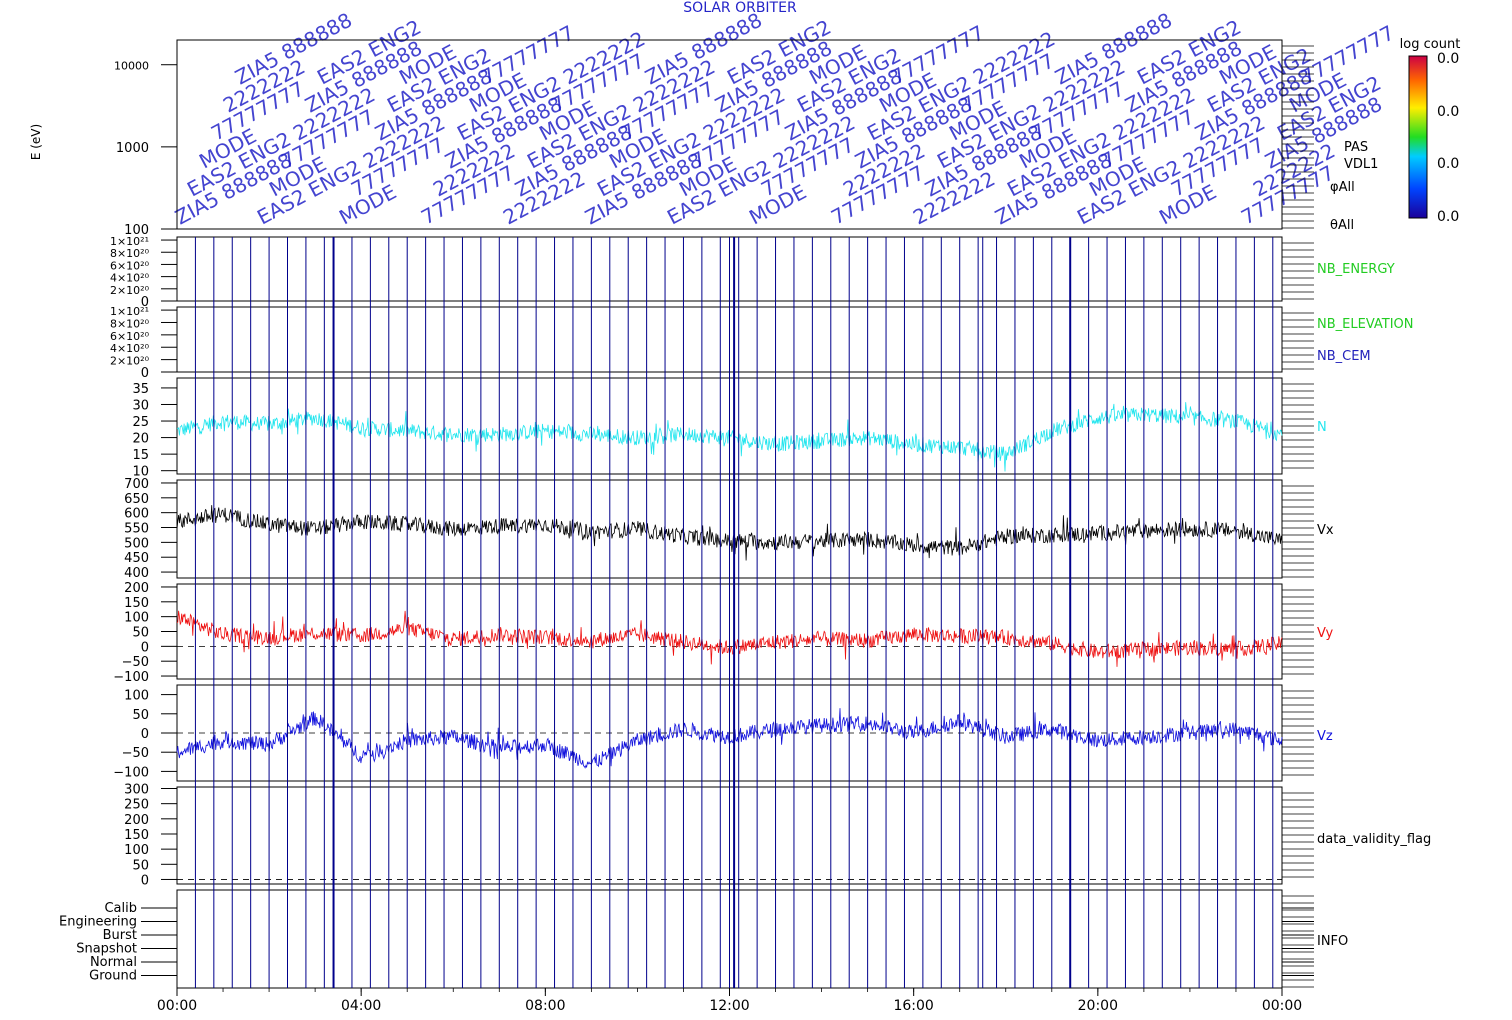  What do you see at coordinates (136, 573) in the screenshot?
I see `y-tick-label: 400` at bounding box center [136, 573].